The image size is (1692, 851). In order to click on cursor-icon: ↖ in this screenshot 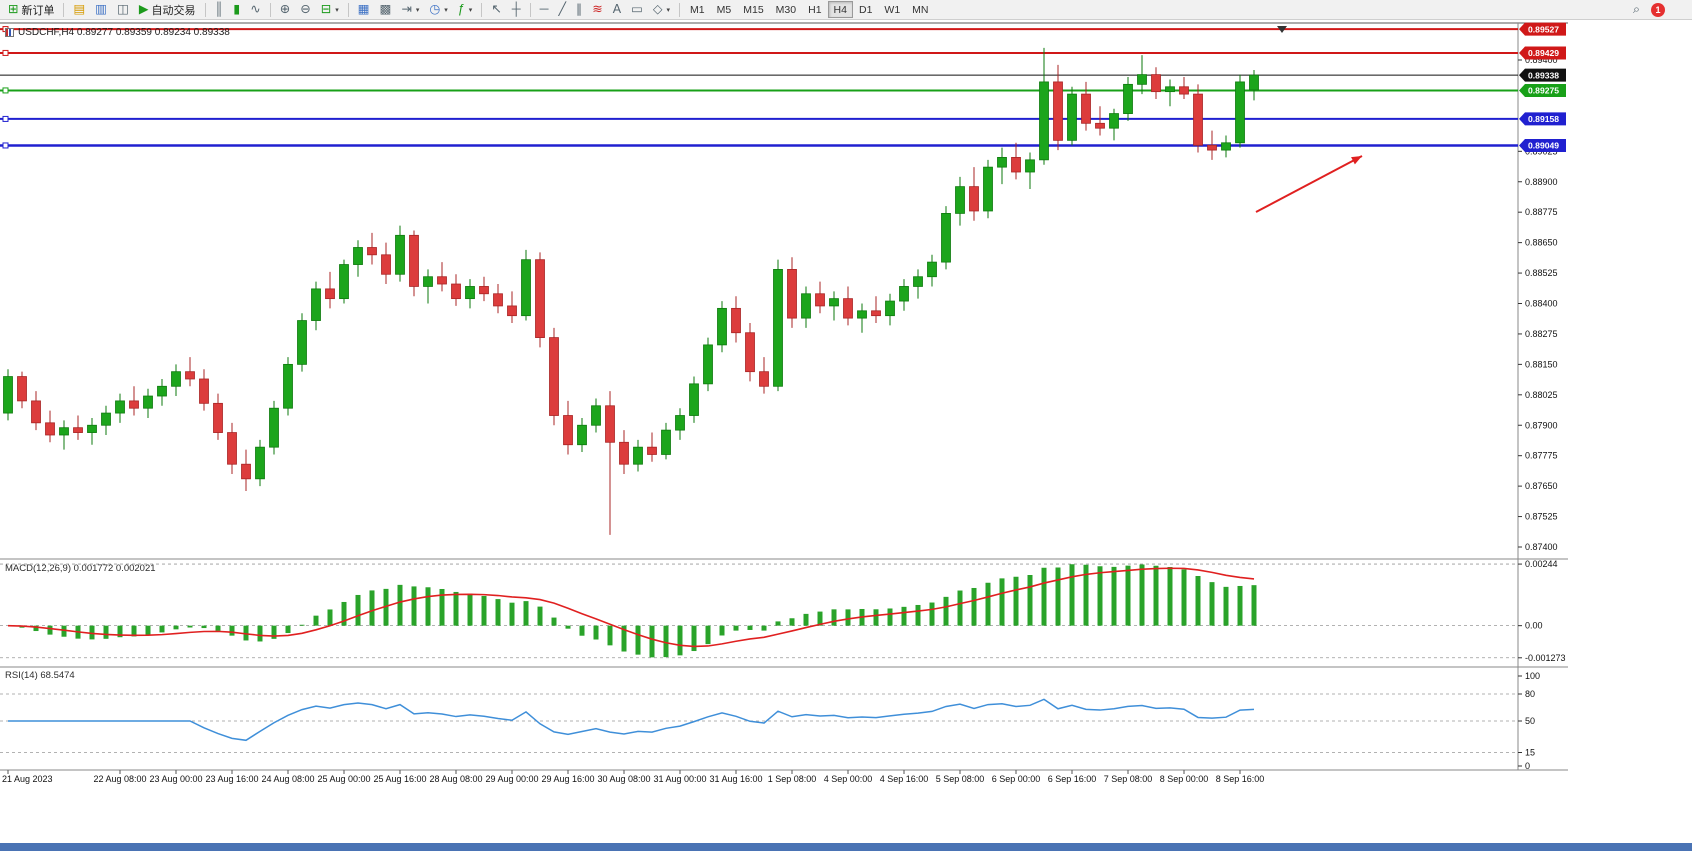, I will do `click(496, 9)`.